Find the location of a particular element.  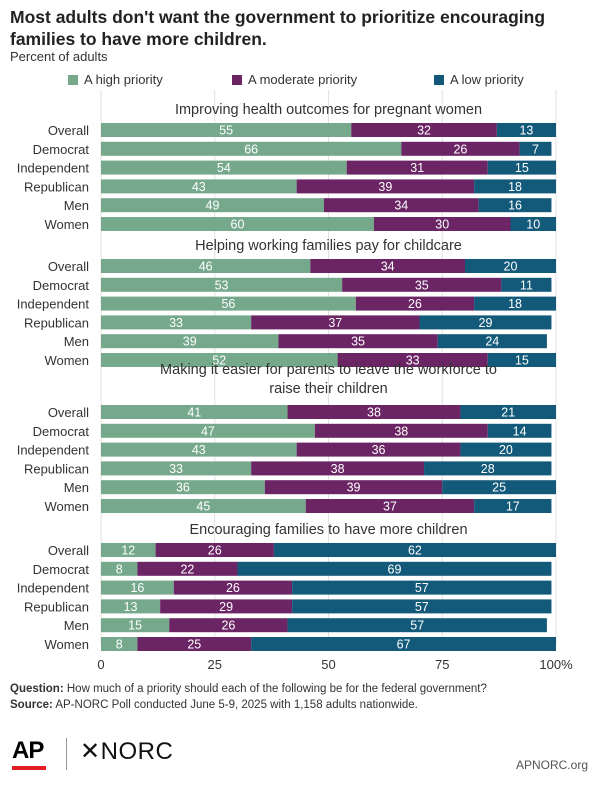

data-label: 18 is located at coordinates (515, 187).